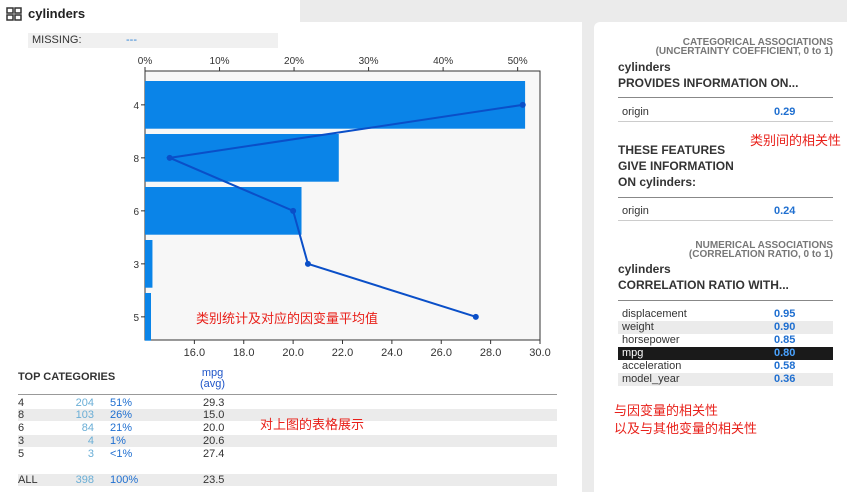  Describe the element at coordinates (21, 403) in the screenshot. I see `row-category: 4` at that location.